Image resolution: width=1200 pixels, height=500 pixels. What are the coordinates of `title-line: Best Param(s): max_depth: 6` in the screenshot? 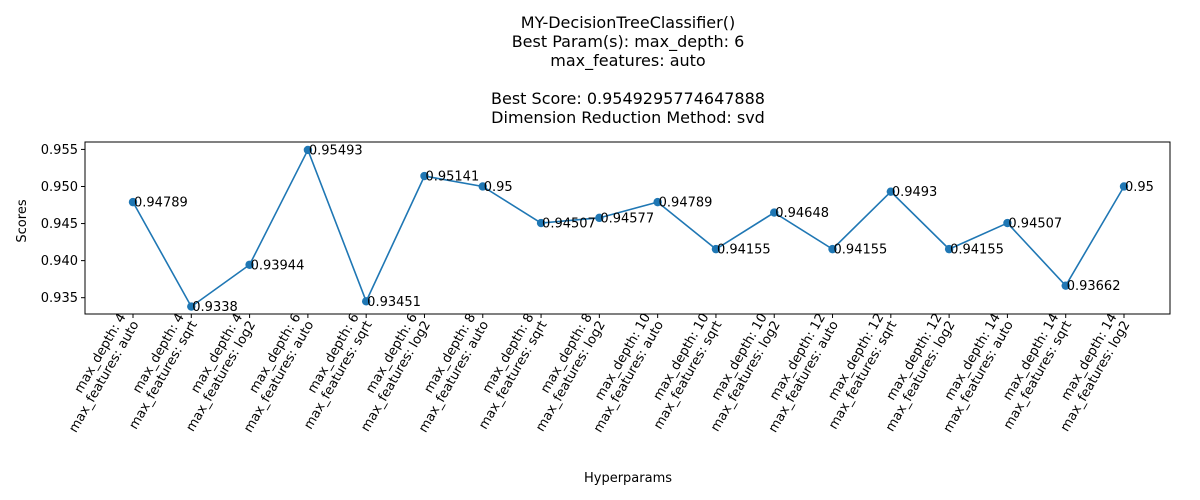 It's located at (628, 42).